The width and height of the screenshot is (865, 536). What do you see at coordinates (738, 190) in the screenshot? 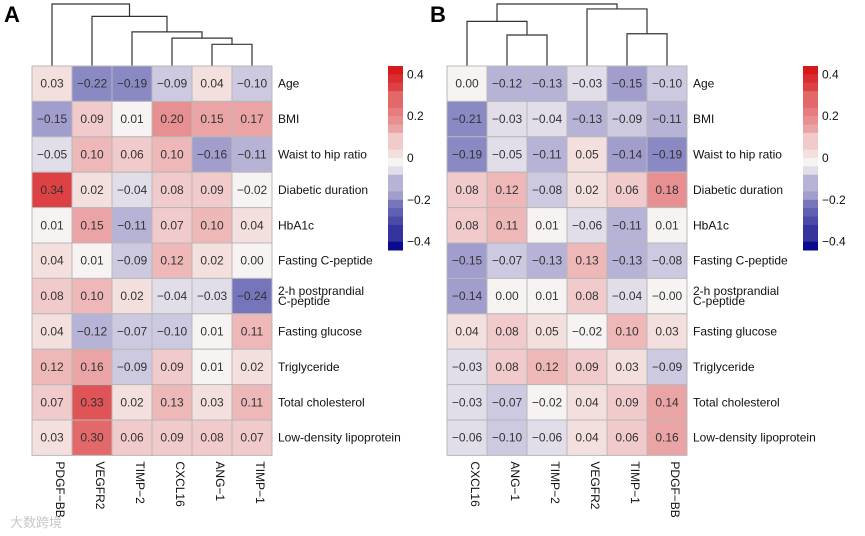
I see `row-label: Diabetic duration` at bounding box center [738, 190].